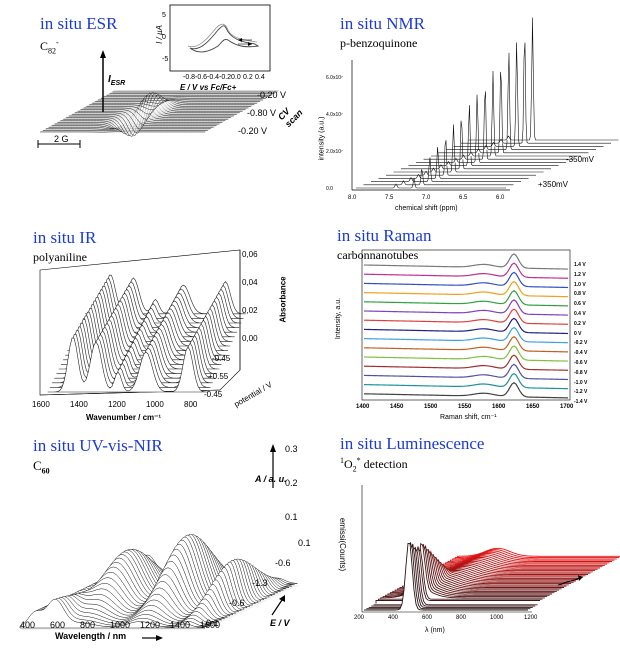  Describe the element at coordinates (581, 372) in the screenshot. I see `raman-pot-11: -0.8 V` at that location.